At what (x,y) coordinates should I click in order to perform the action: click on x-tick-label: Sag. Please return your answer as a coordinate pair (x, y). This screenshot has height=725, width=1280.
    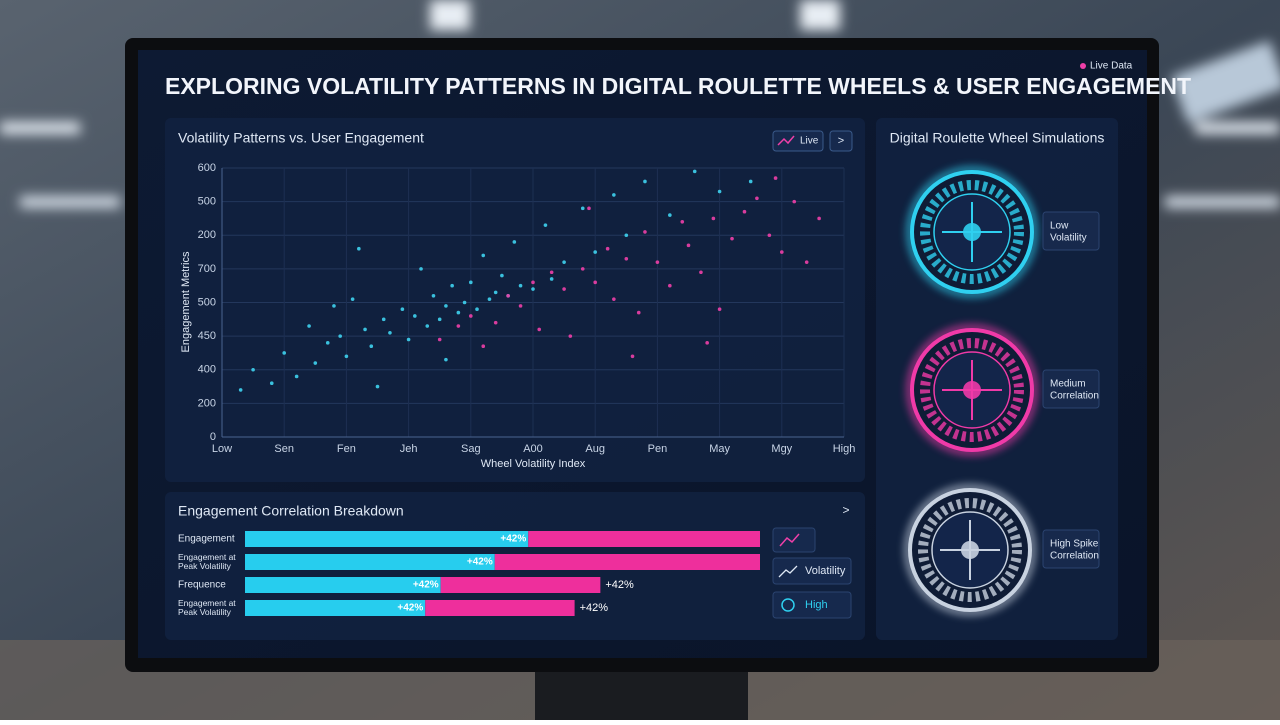
    Looking at the image, I should click on (471, 449).